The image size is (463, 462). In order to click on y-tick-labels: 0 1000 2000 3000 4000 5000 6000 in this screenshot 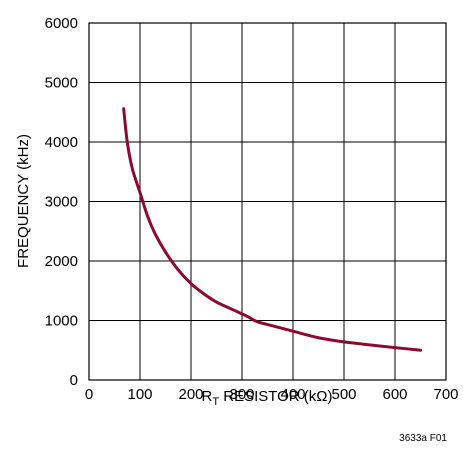, I will do `click(61, 202)`.